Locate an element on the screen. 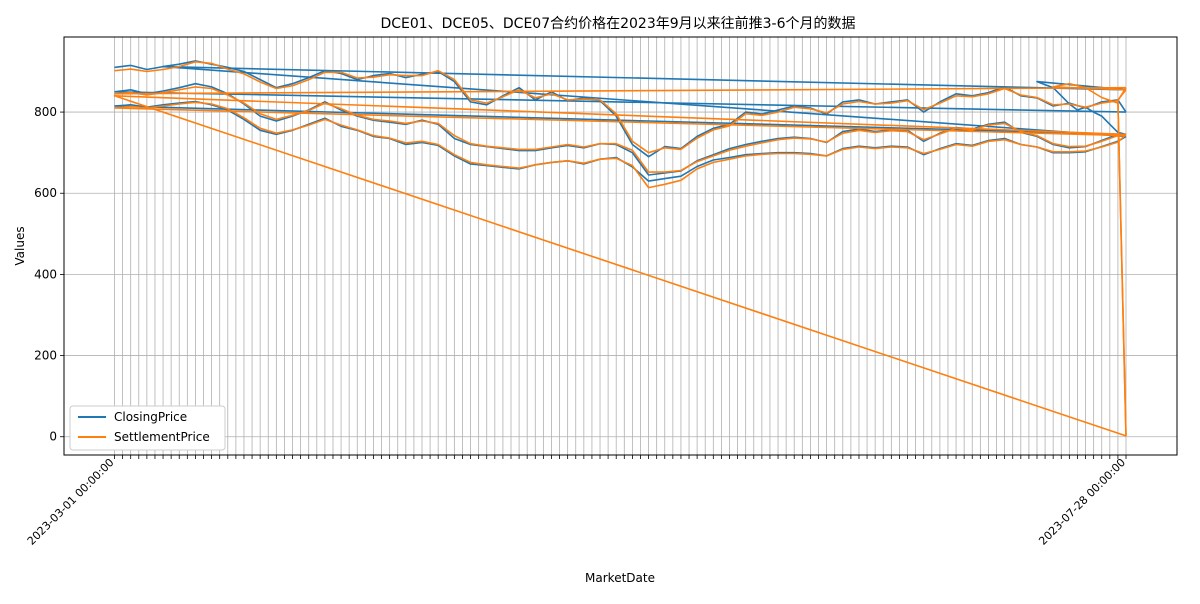  legend-label-closing: ClosingPrice is located at coordinates (150, 417).